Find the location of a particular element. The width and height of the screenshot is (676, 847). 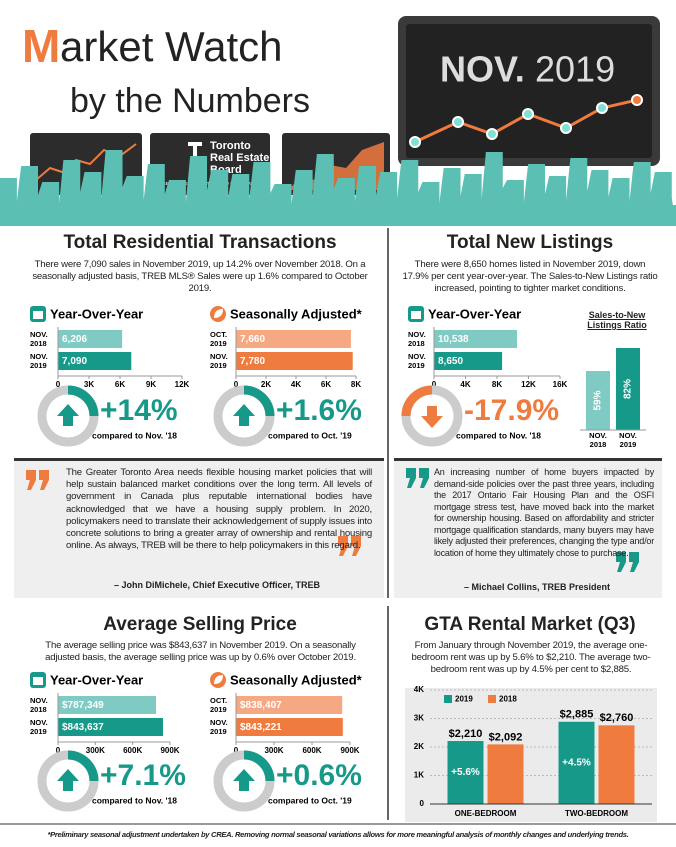

skyline-base is located at coordinates (338, 215).